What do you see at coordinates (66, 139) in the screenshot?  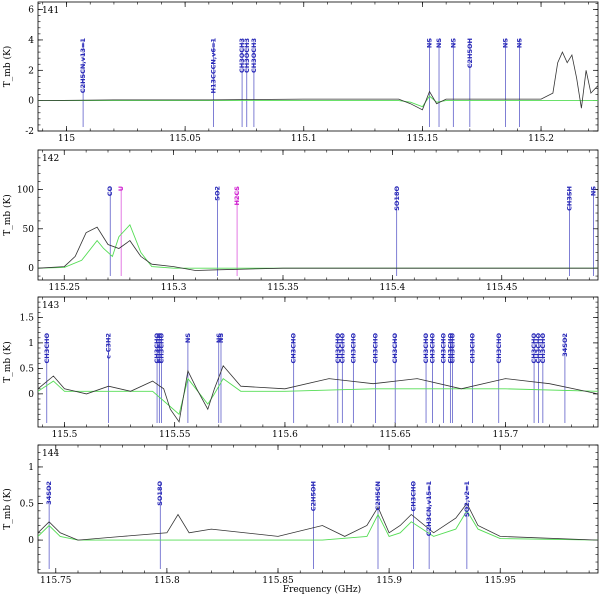 I see `x-tick-label: 115` at bounding box center [66, 139].